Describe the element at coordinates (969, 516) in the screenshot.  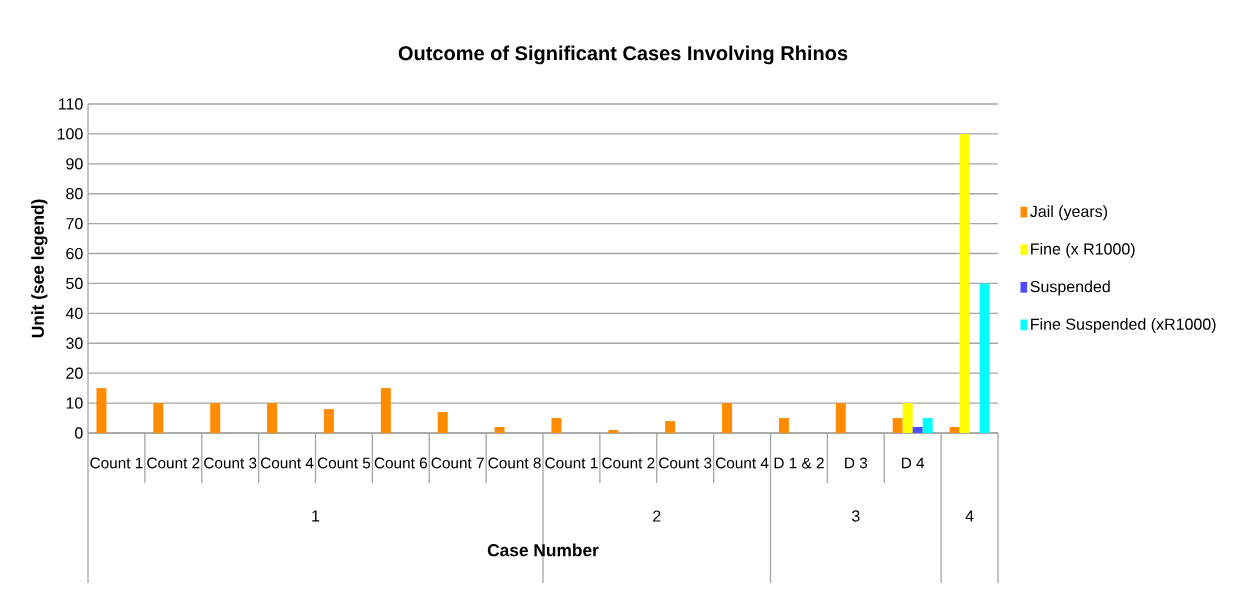
I see `text: 4` at that location.